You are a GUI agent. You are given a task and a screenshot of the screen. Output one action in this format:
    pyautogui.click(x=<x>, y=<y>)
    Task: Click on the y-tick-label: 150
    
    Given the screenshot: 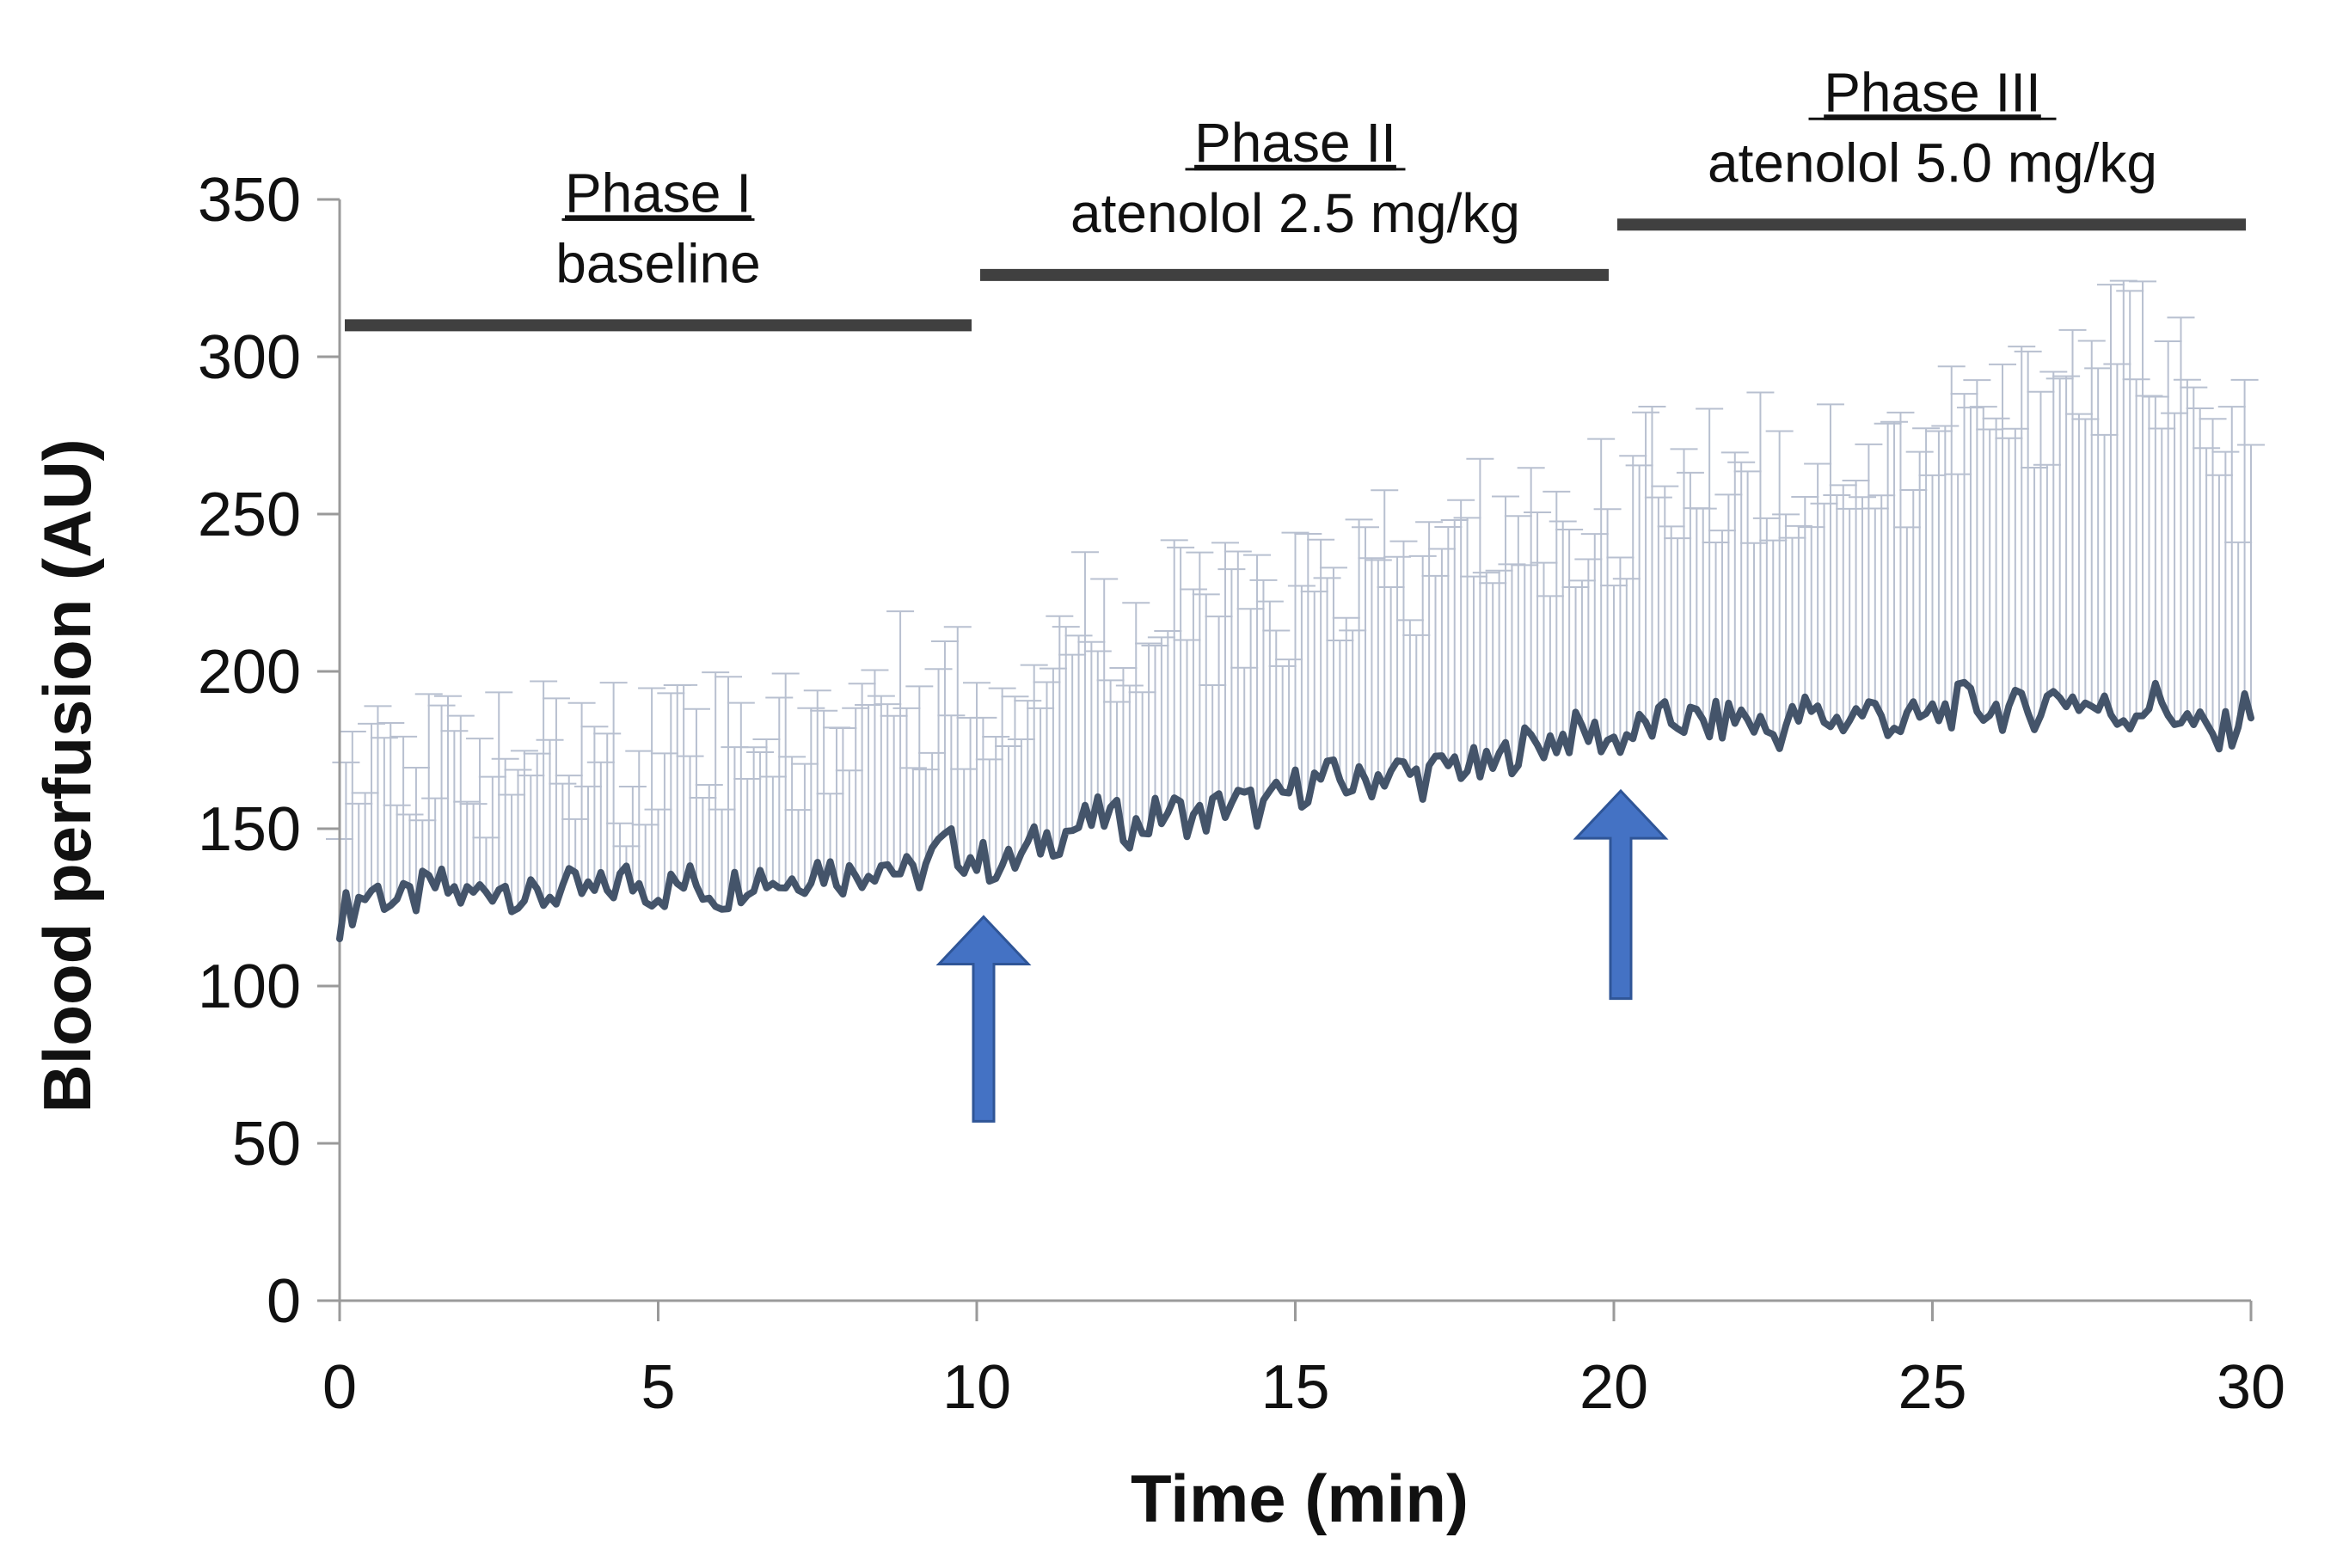 What is the action you would take?
    pyautogui.click(x=249, y=829)
    